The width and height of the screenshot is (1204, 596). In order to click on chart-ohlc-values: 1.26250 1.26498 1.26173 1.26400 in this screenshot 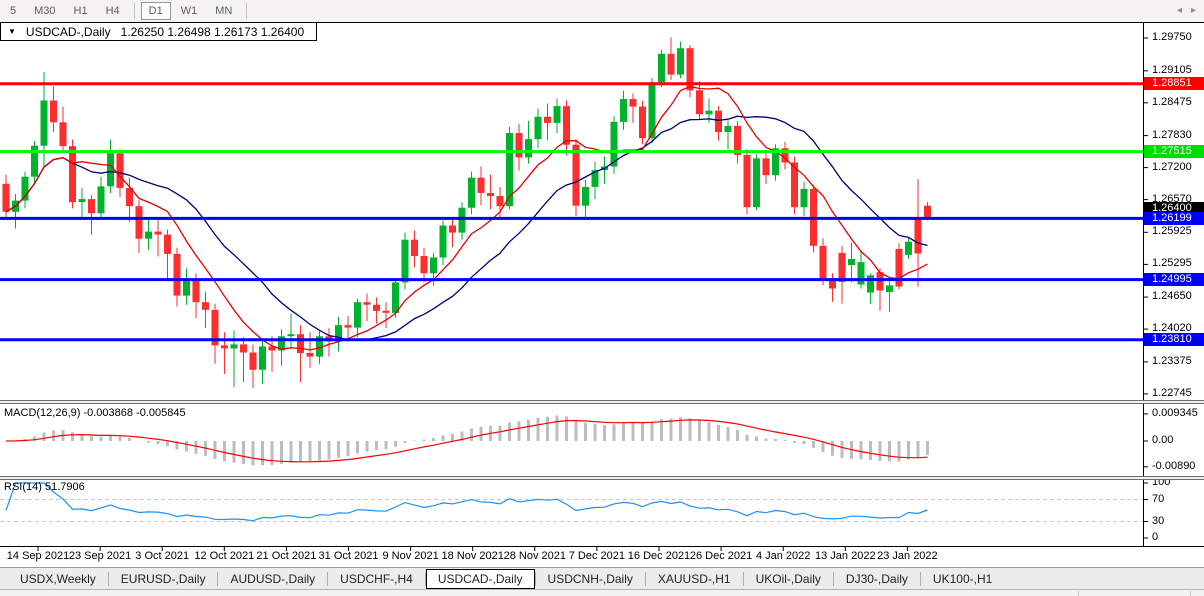, I will do `click(212, 31)`.